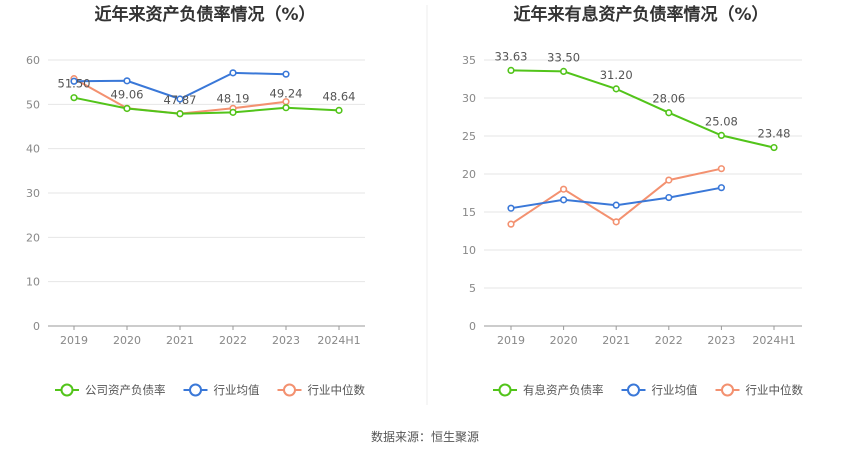  What do you see at coordinates (339, 96) in the screenshot?
I see `data-label: 48.64` at bounding box center [339, 96].